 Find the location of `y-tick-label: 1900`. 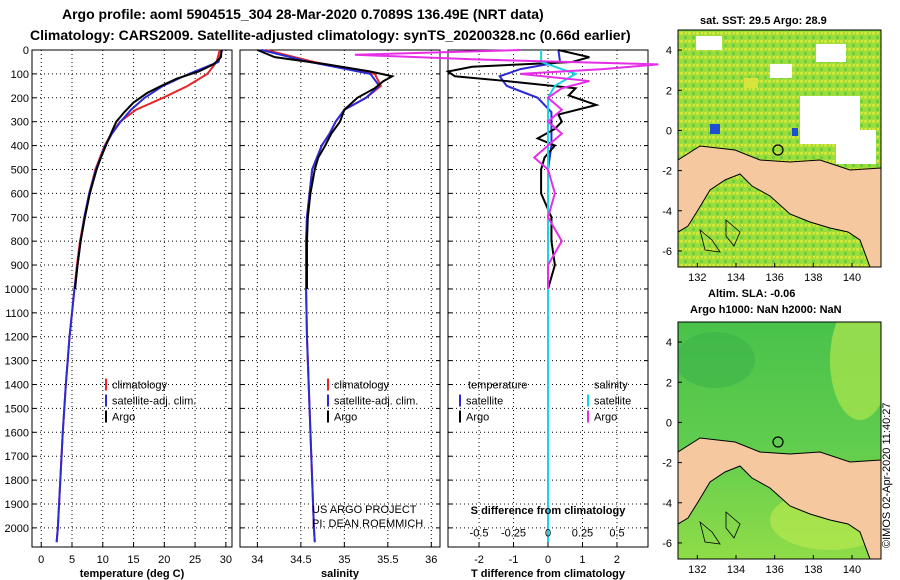

y-tick-label: 1900 is located at coordinates (17, 505).